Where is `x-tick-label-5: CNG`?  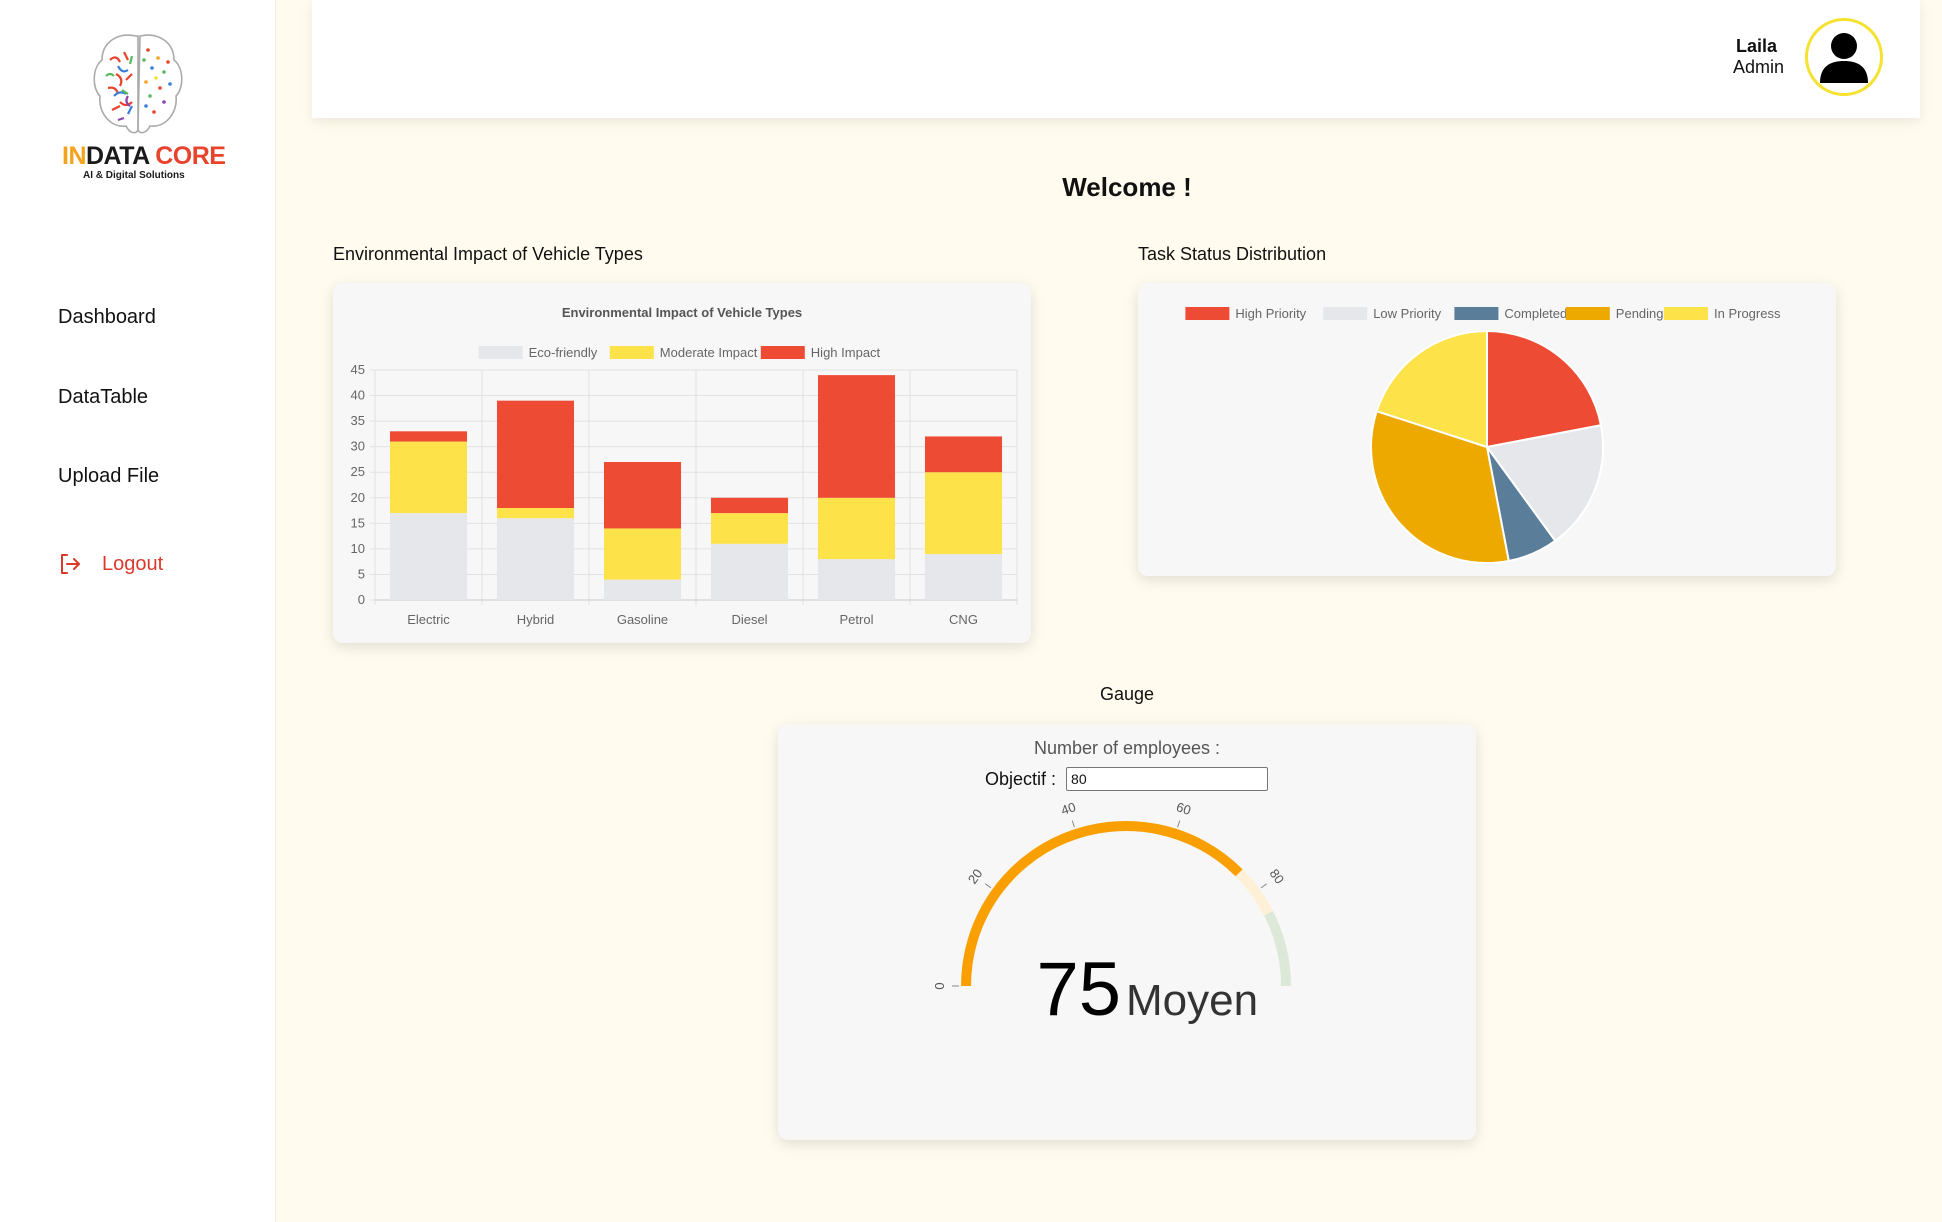
x-tick-label-5: CNG is located at coordinates (963, 619).